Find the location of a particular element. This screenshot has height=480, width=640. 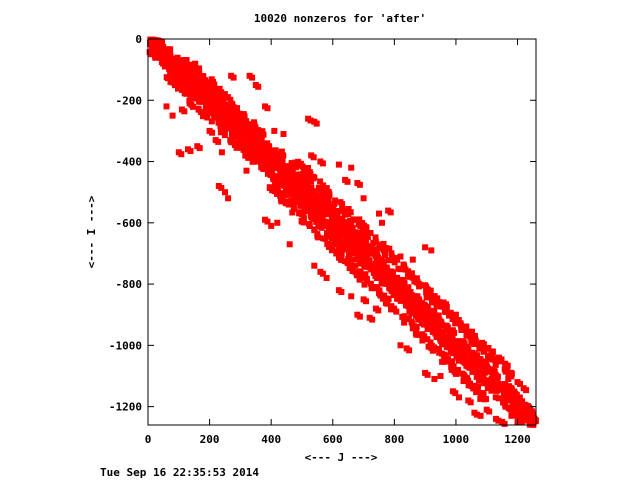

band-point-2009 is located at coordinates (483, 351).